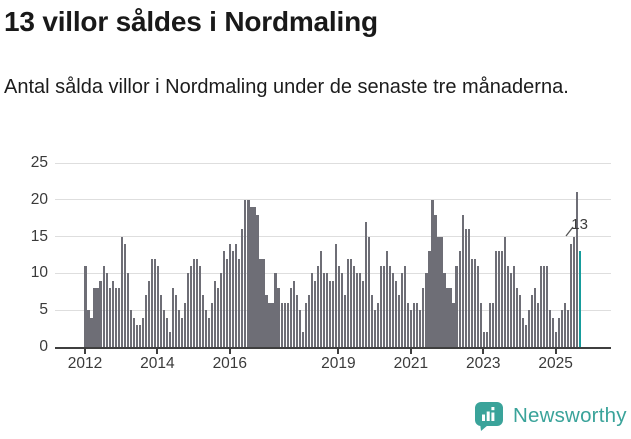  What do you see at coordinates (579, 224) in the screenshot?
I see `latest-value-label: 13` at bounding box center [579, 224].